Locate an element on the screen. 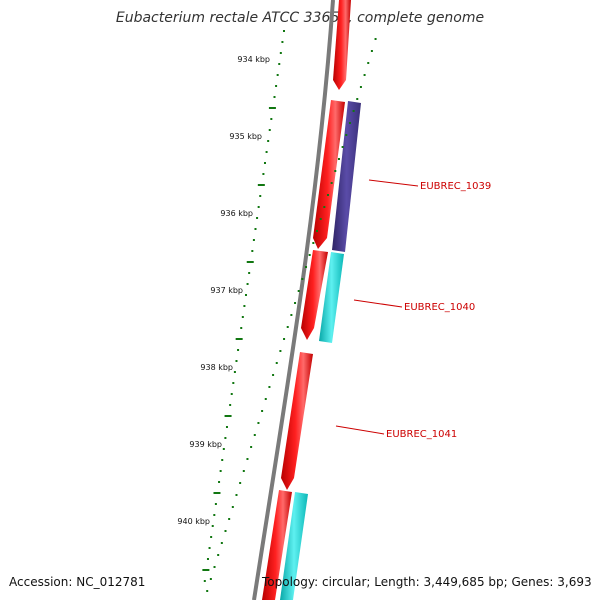 Image resolution: width=600 pixels, height=600 pixels. gene-block-purple is located at coordinates (346, 176).